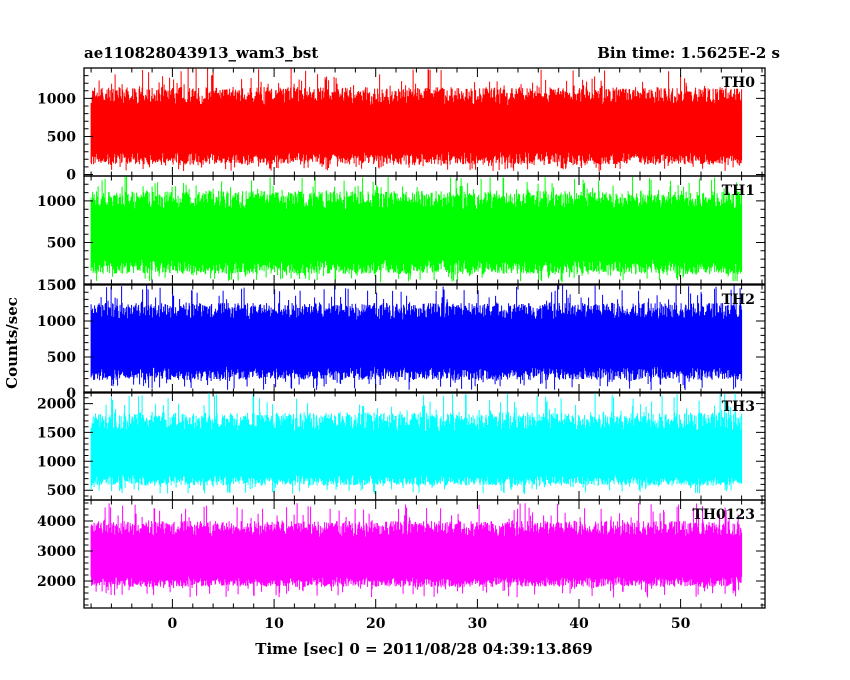 The height and width of the screenshot is (680, 850). Describe the element at coordinates (416, 444) in the screenshot. I see `series-th3` at that location.